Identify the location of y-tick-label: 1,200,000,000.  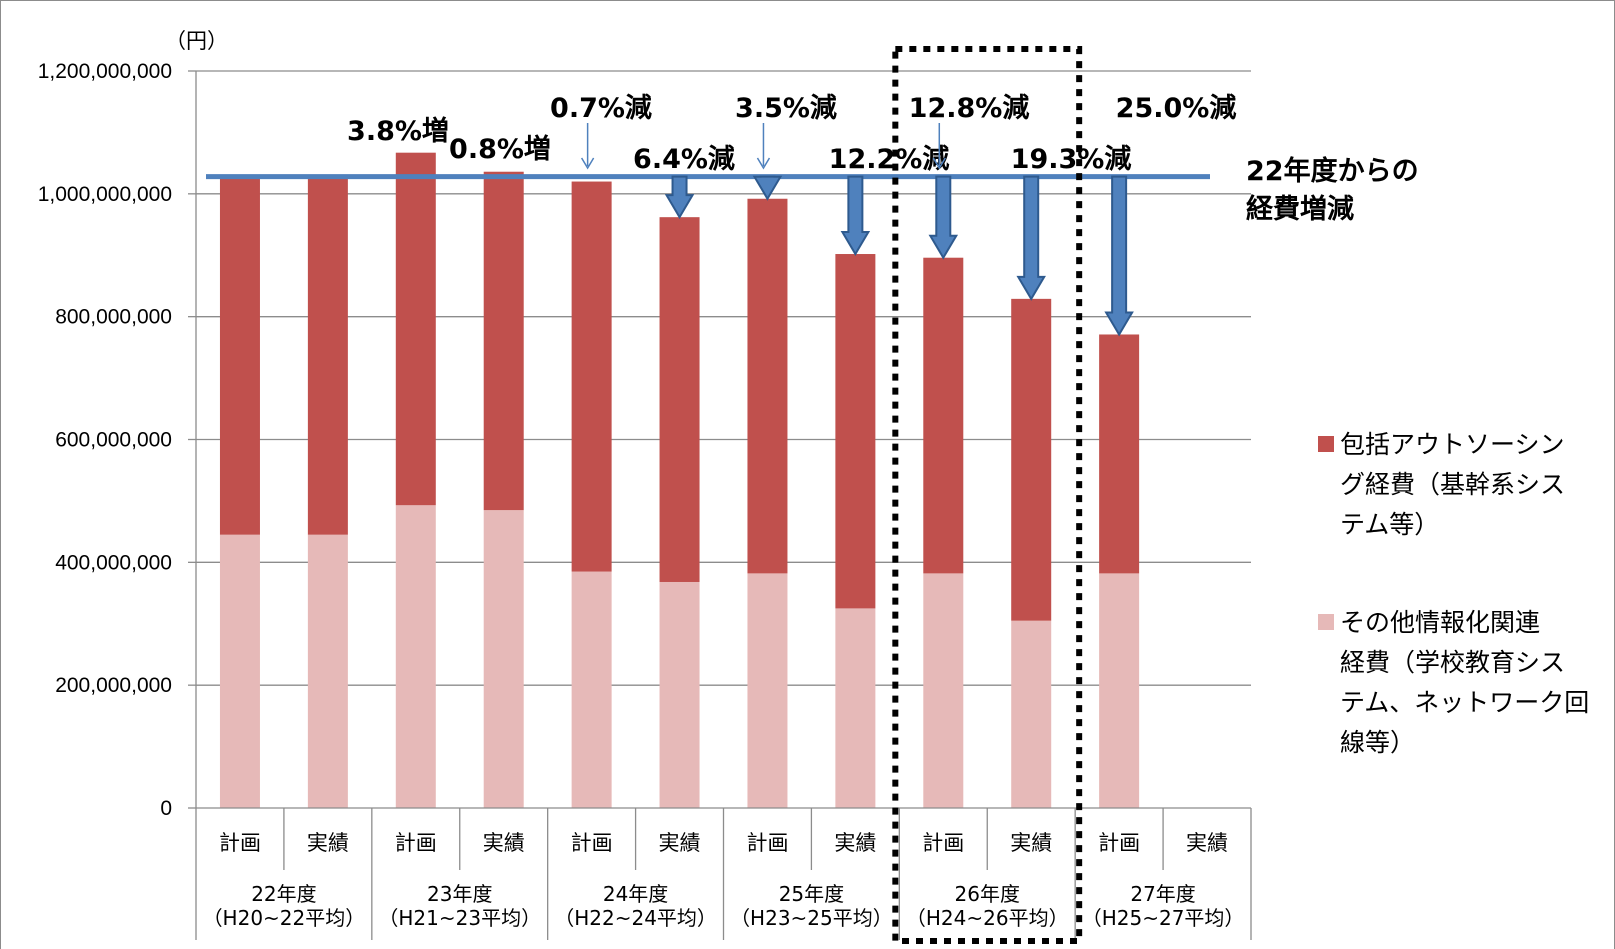
(105, 71).